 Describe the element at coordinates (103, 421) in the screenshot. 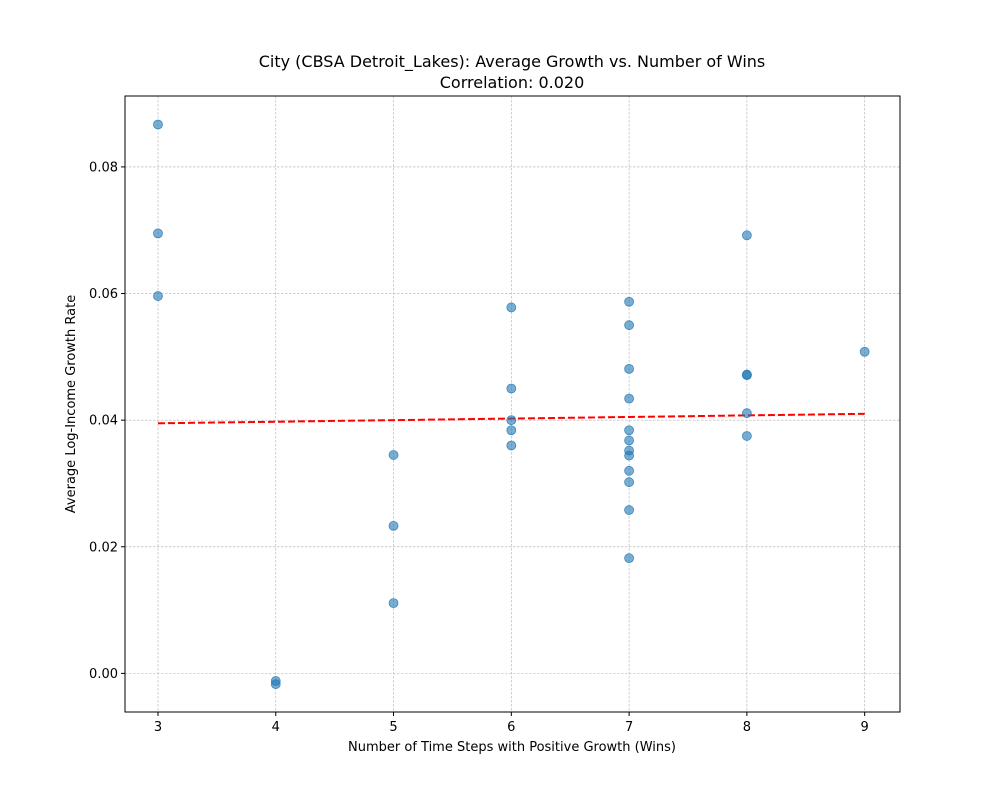

I see `y-tick-label: 0.04` at that location.